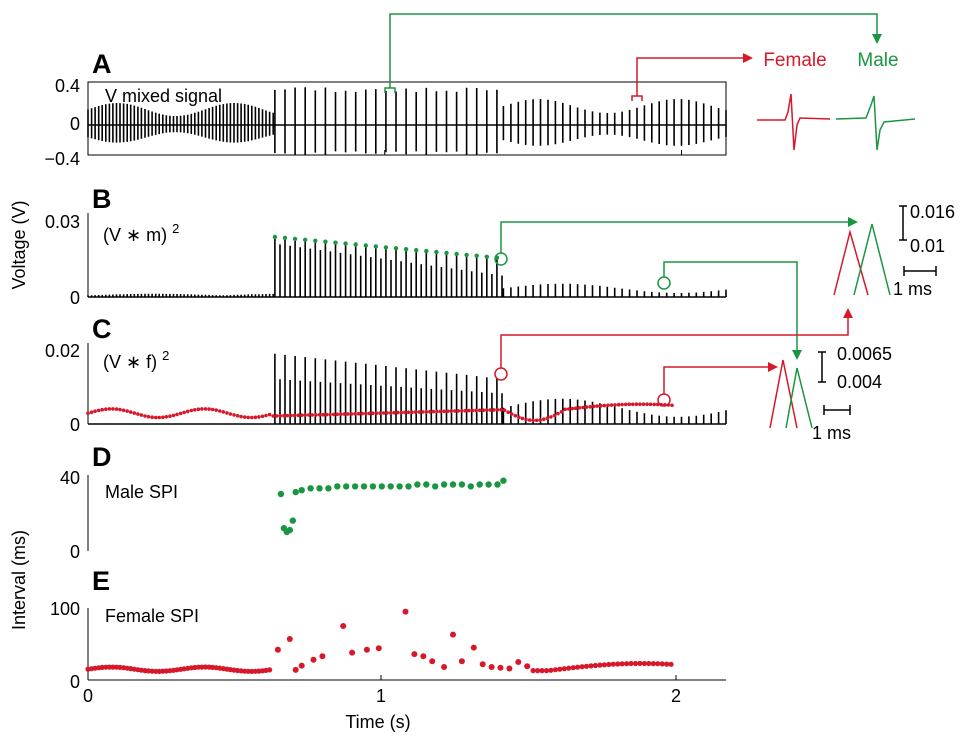 The height and width of the screenshot is (736, 965). Describe the element at coordinates (102, 64) in the screenshot. I see `panel-label-a: A` at that location.